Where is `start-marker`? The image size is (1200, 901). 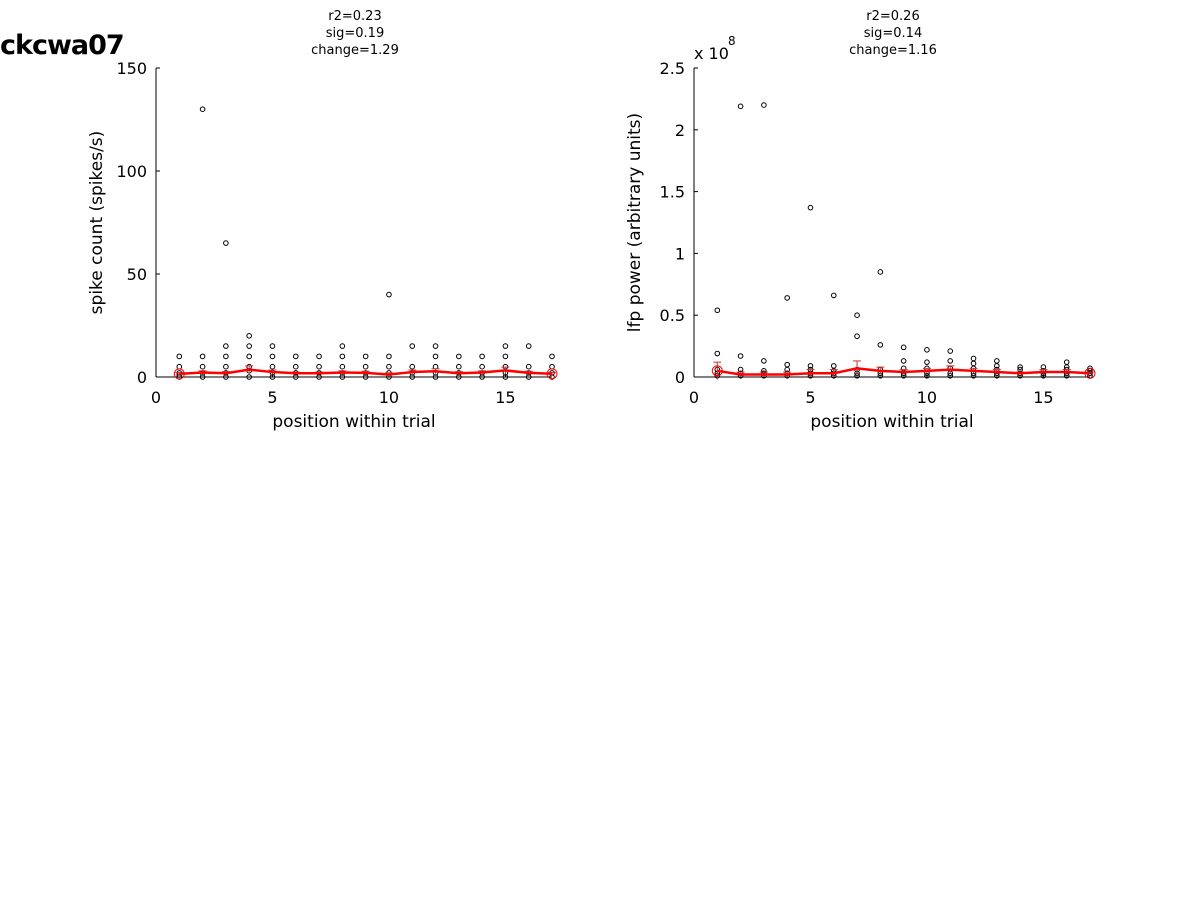
start-marker is located at coordinates (717, 371).